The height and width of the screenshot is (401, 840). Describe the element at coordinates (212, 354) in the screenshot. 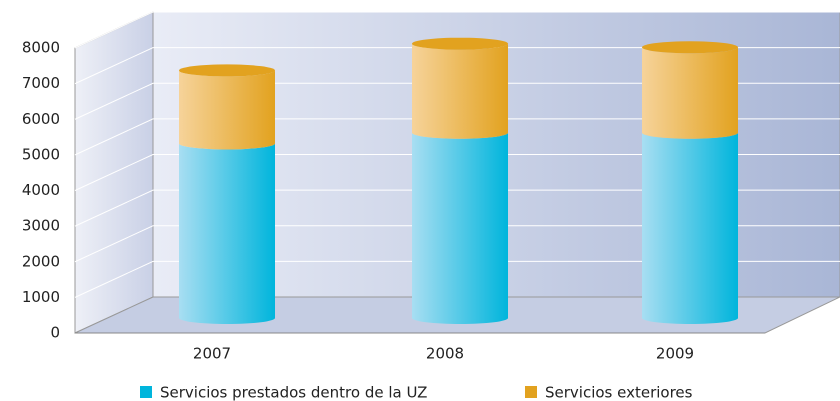

I see `x-tick-label: 2007` at that location.